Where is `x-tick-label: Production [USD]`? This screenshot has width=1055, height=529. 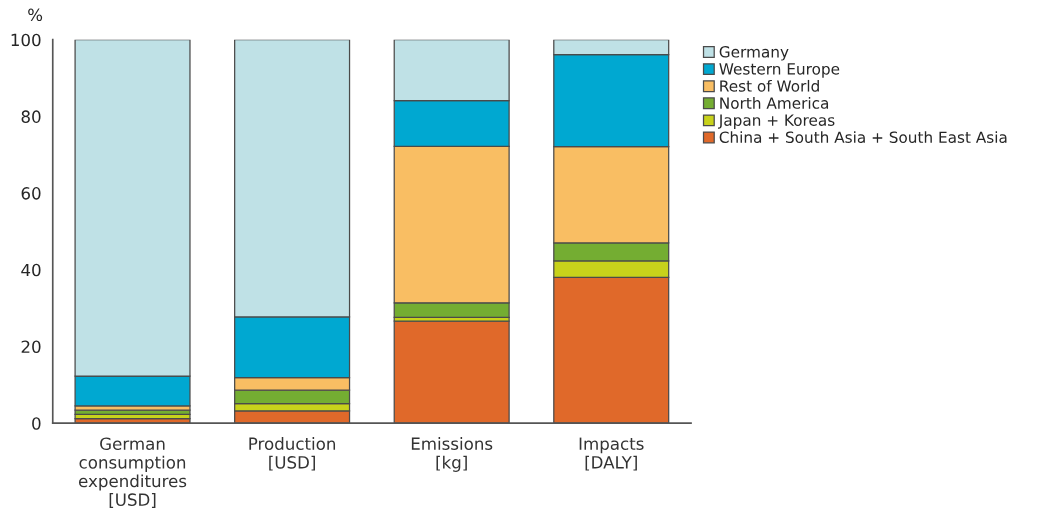 x-tick-label: Production [USD] is located at coordinates (292, 454).